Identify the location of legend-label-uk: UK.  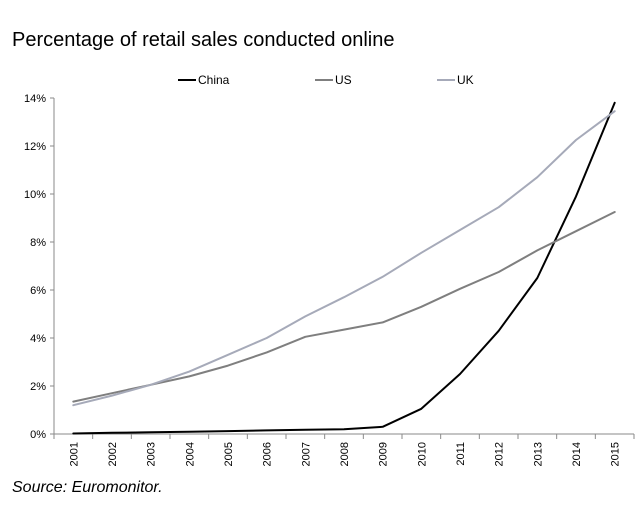
(465, 80).